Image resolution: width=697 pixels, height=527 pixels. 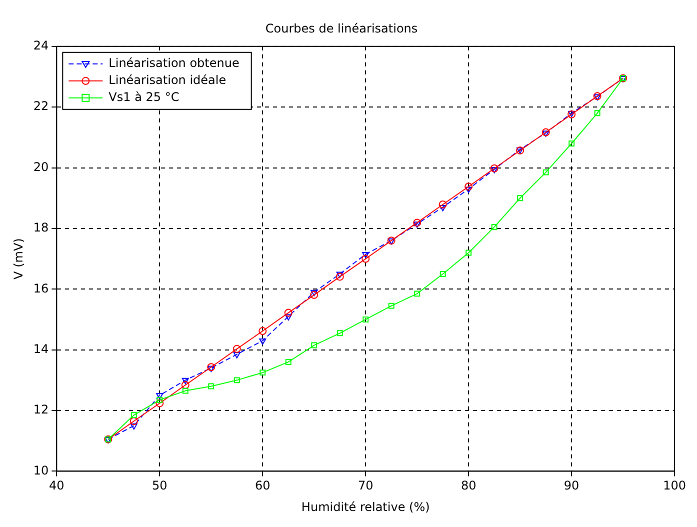 What do you see at coordinates (41, 106) in the screenshot?
I see `y-tick-label: 22` at bounding box center [41, 106].